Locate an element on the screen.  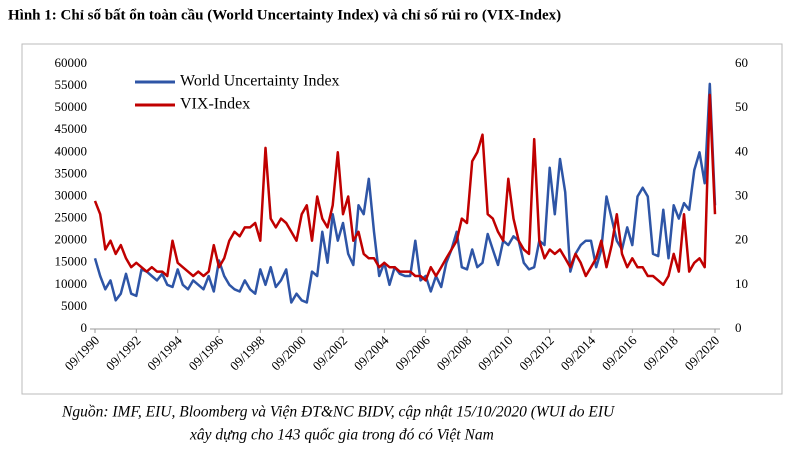
y-tick-label: 35000 is located at coordinates (71, 172).